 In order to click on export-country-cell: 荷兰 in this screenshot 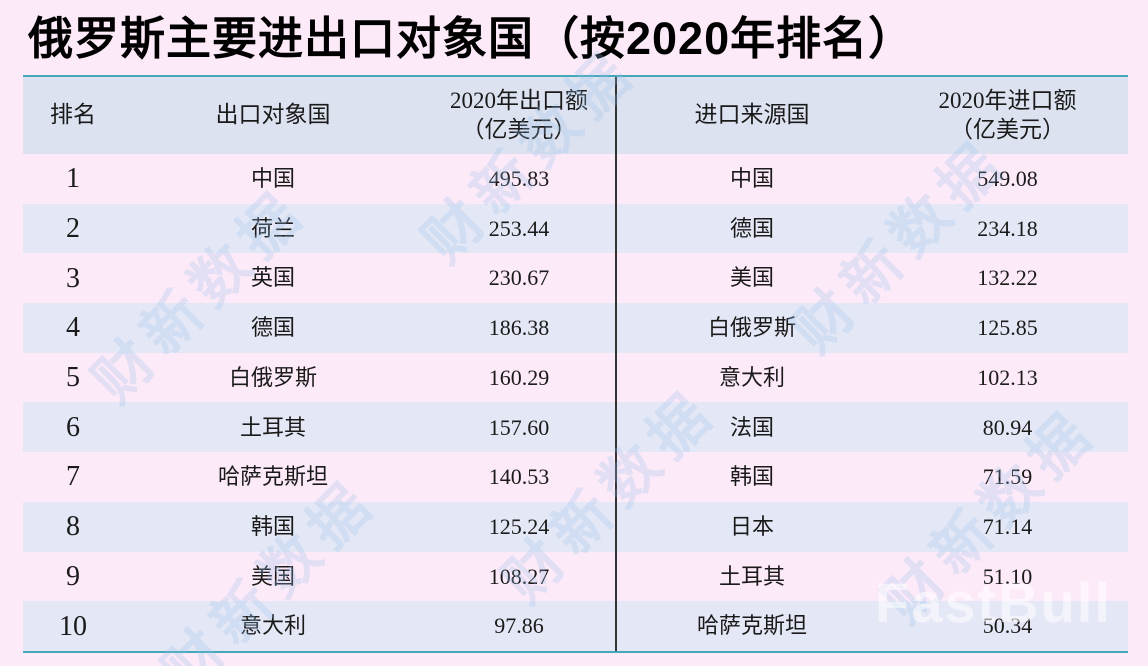, I will do `click(272, 228)`.